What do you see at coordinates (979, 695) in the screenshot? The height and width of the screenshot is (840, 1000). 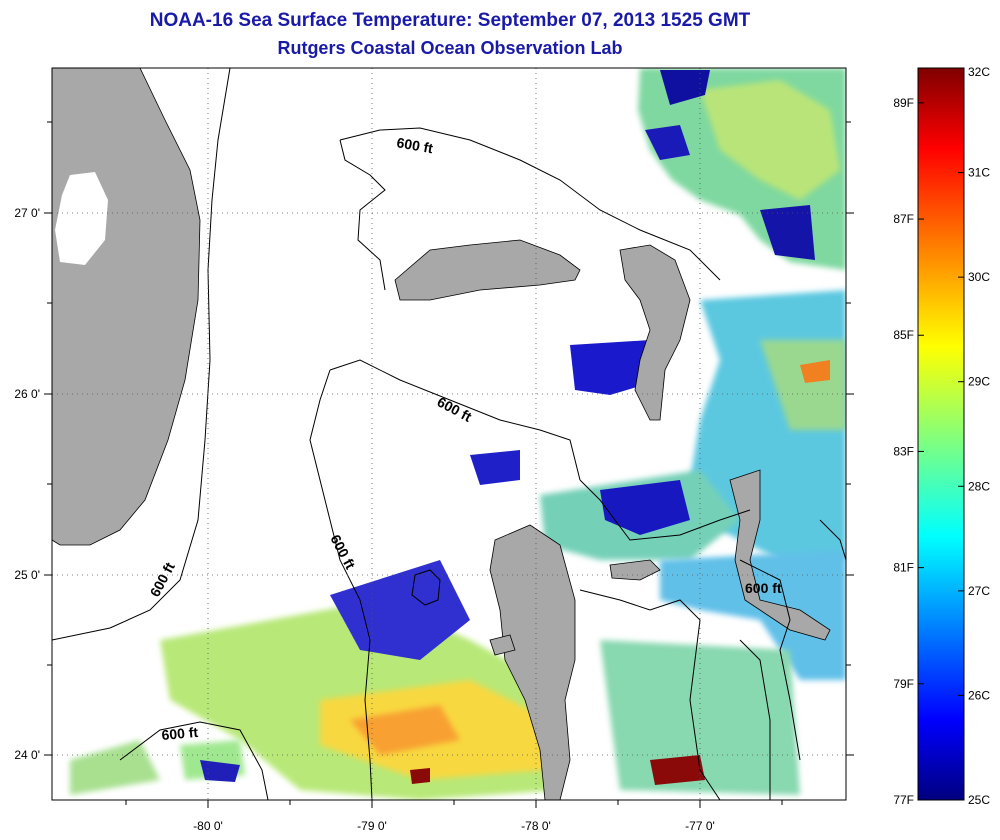 I see `colorbar-celsius-label: 26C` at bounding box center [979, 695].